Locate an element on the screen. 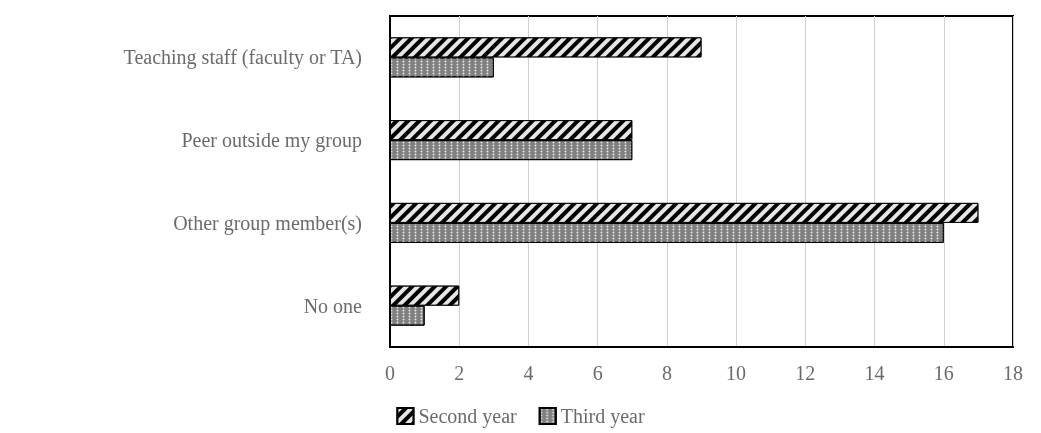  x-tick-label: 4 is located at coordinates (528, 373).